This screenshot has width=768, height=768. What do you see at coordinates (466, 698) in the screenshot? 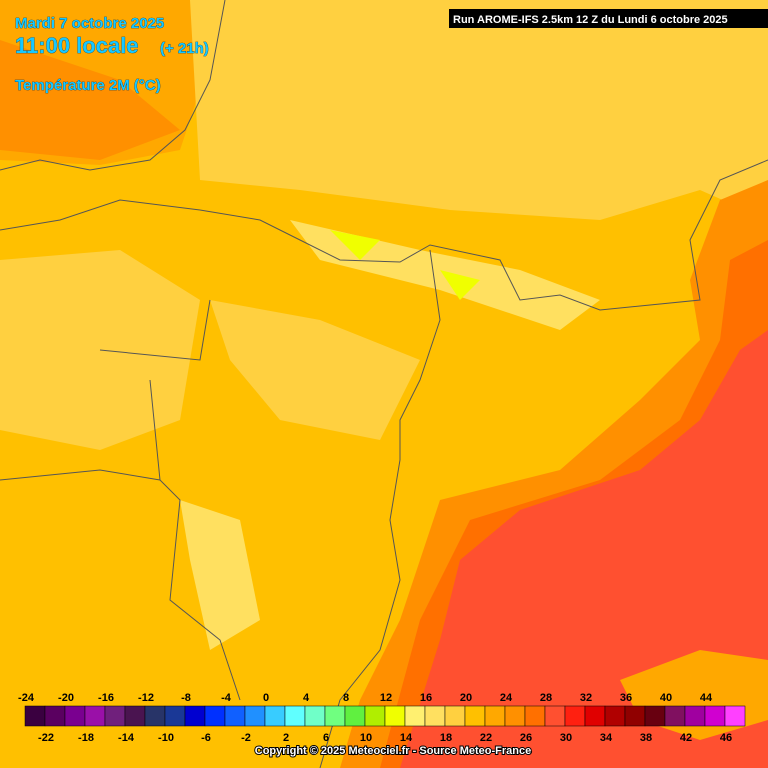
I see `scale-label: 20` at bounding box center [466, 698].